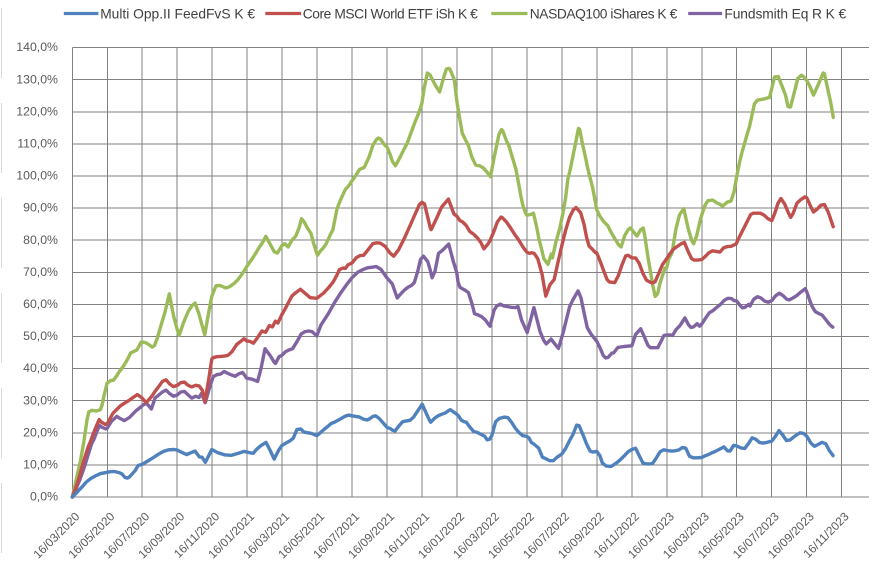 The image size is (877, 576). Describe the element at coordinates (40, 272) in the screenshot. I see `svg-text: 70,0%` at that location.